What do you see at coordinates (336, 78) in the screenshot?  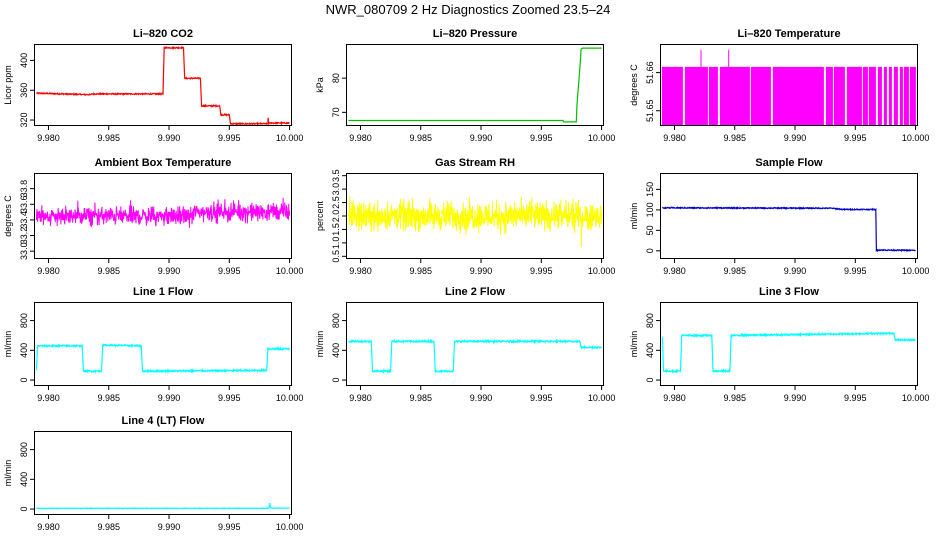 I see `y-tick-label: 80` at bounding box center [336, 78].